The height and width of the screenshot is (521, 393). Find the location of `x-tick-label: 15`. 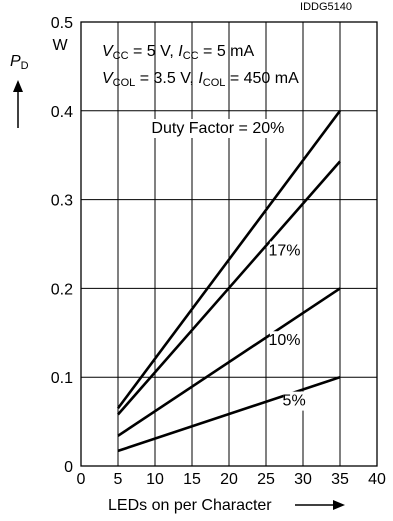

x-tick-label: 15 is located at coordinates (192, 479).